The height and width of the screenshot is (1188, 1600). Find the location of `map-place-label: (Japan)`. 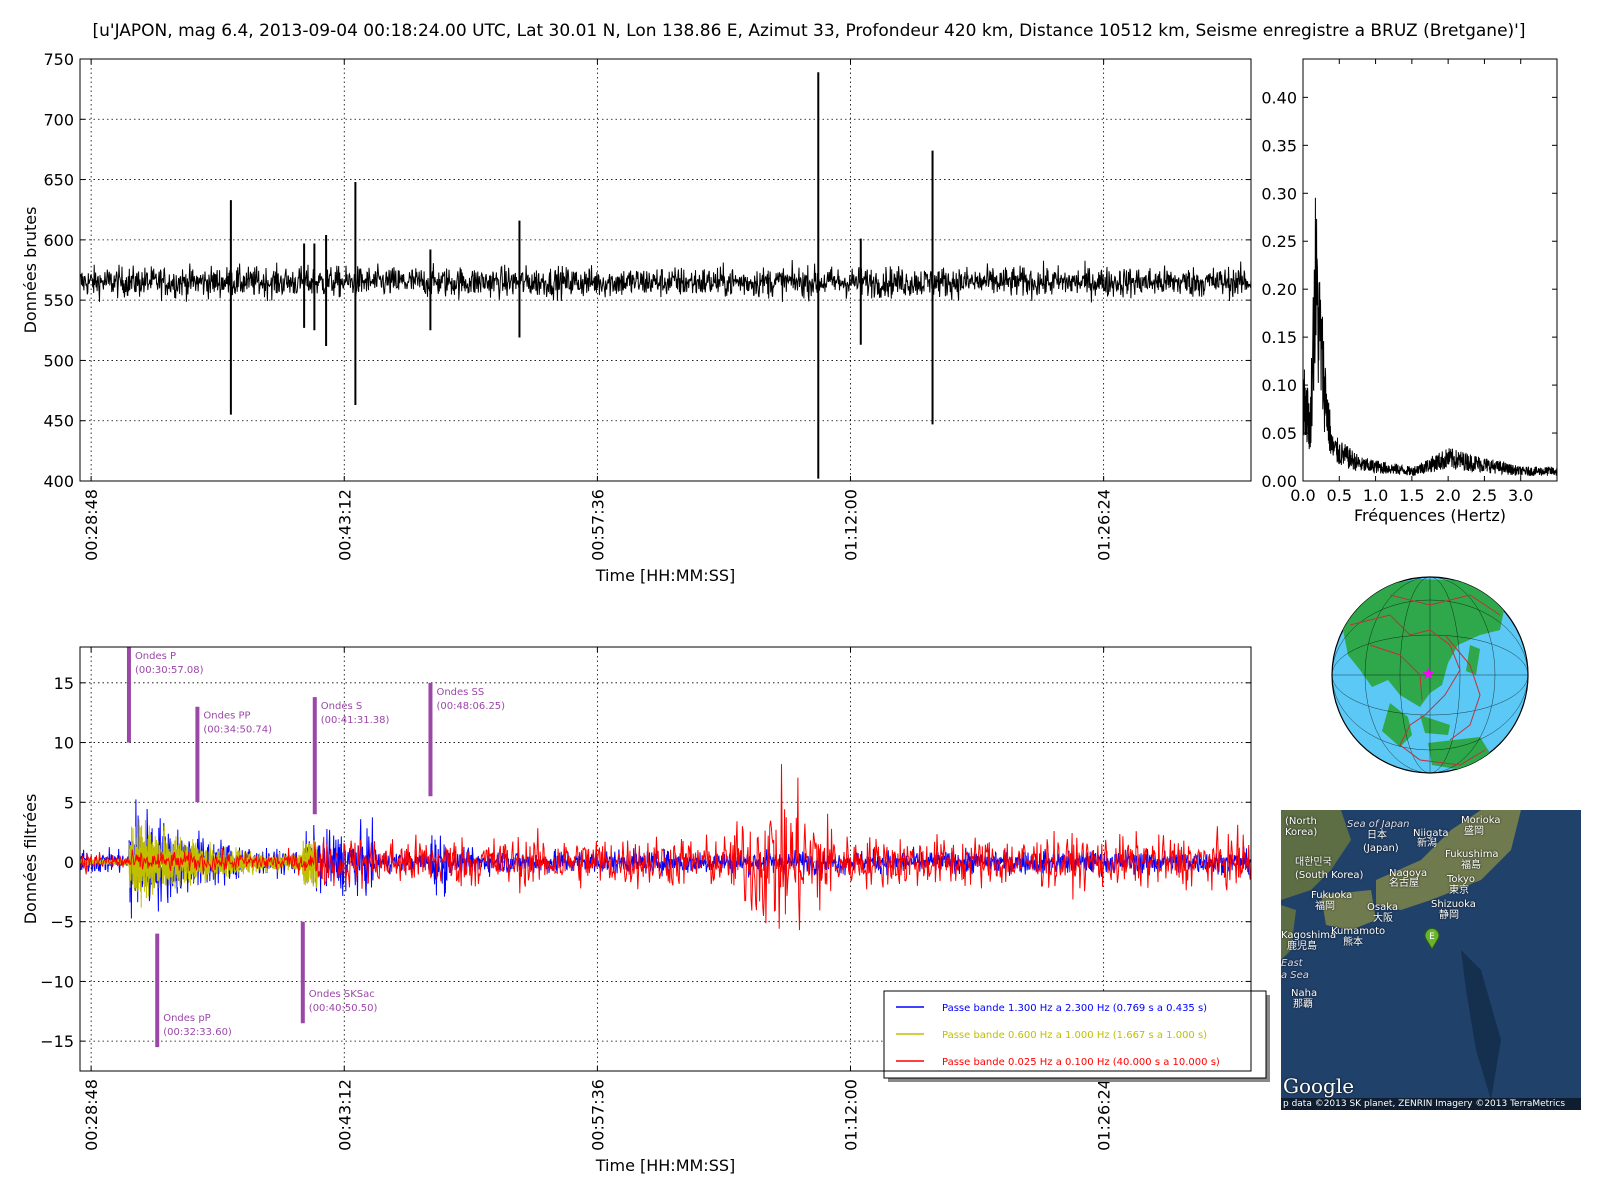

map-place-label: (Japan) is located at coordinates (1381, 848).